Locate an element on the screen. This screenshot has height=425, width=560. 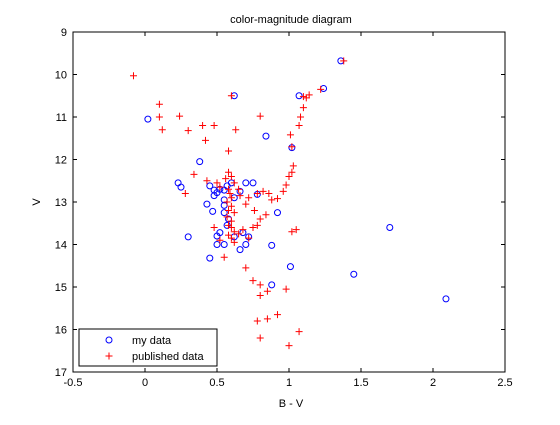
legend-label: my data is located at coordinates (152, 341).